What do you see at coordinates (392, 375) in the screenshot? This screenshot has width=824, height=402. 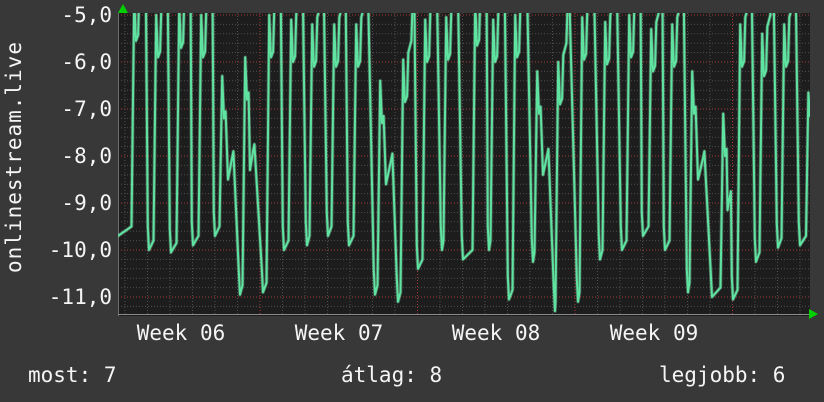 I see `stat-atlag: átlag: 8` at bounding box center [392, 375].